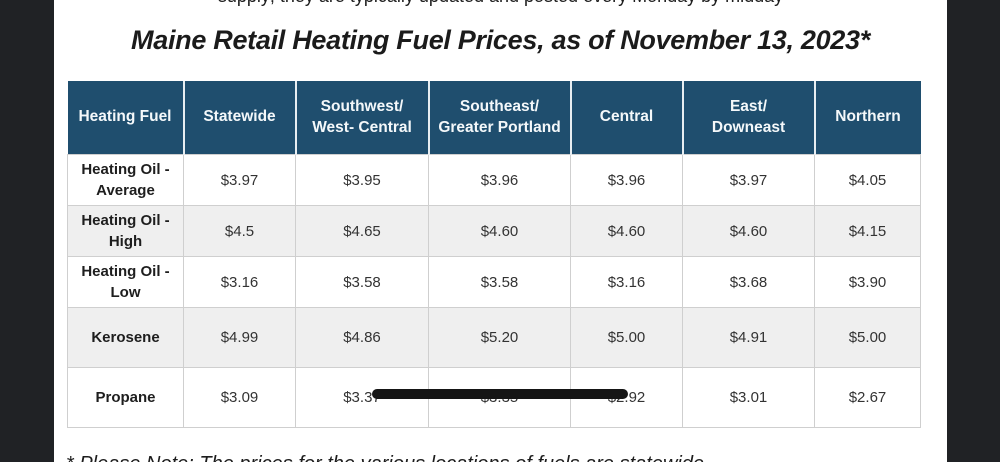  I want to click on horizontal-scrollbar-thumb, so click(500, 394).